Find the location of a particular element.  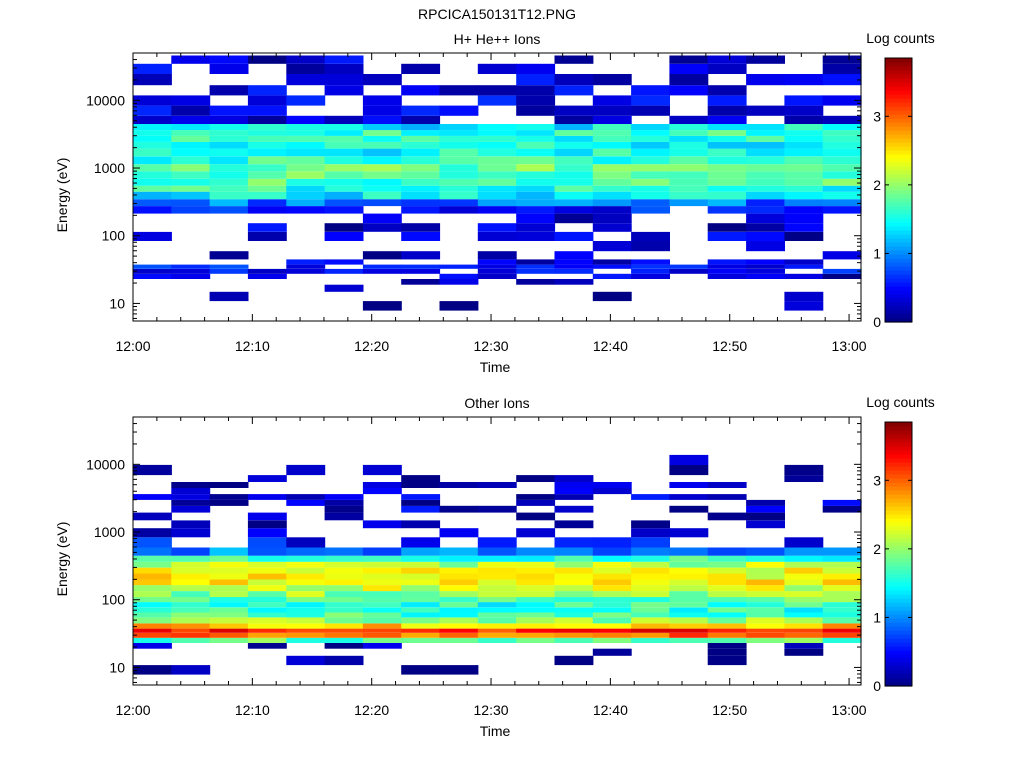

x-tick-label: 12:10 is located at coordinates (252, 346).